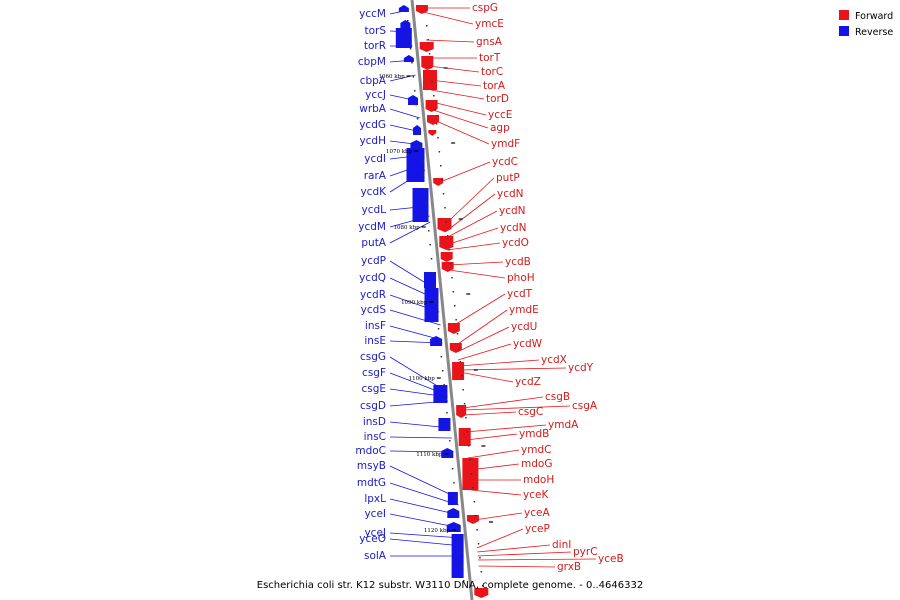 The image size is (900, 600). I want to click on reverse-gene-label: csgG, so click(373, 357).